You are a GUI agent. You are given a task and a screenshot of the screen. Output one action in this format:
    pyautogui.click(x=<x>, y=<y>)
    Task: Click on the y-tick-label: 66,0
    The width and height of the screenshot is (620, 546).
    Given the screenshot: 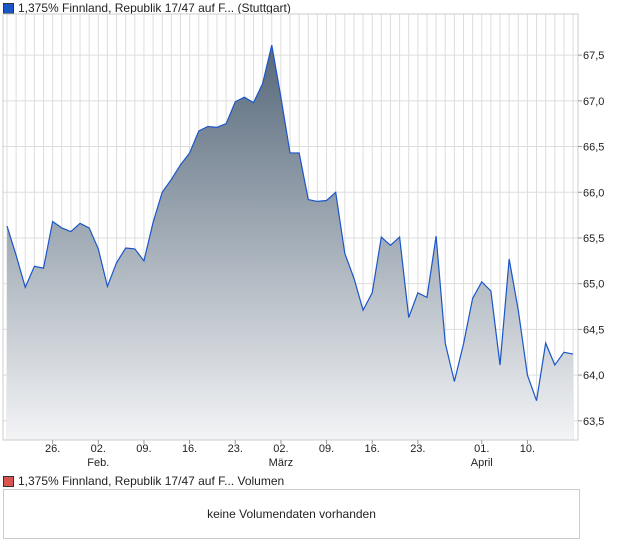 What is the action you would take?
    pyautogui.click(x=593, y=193)
    